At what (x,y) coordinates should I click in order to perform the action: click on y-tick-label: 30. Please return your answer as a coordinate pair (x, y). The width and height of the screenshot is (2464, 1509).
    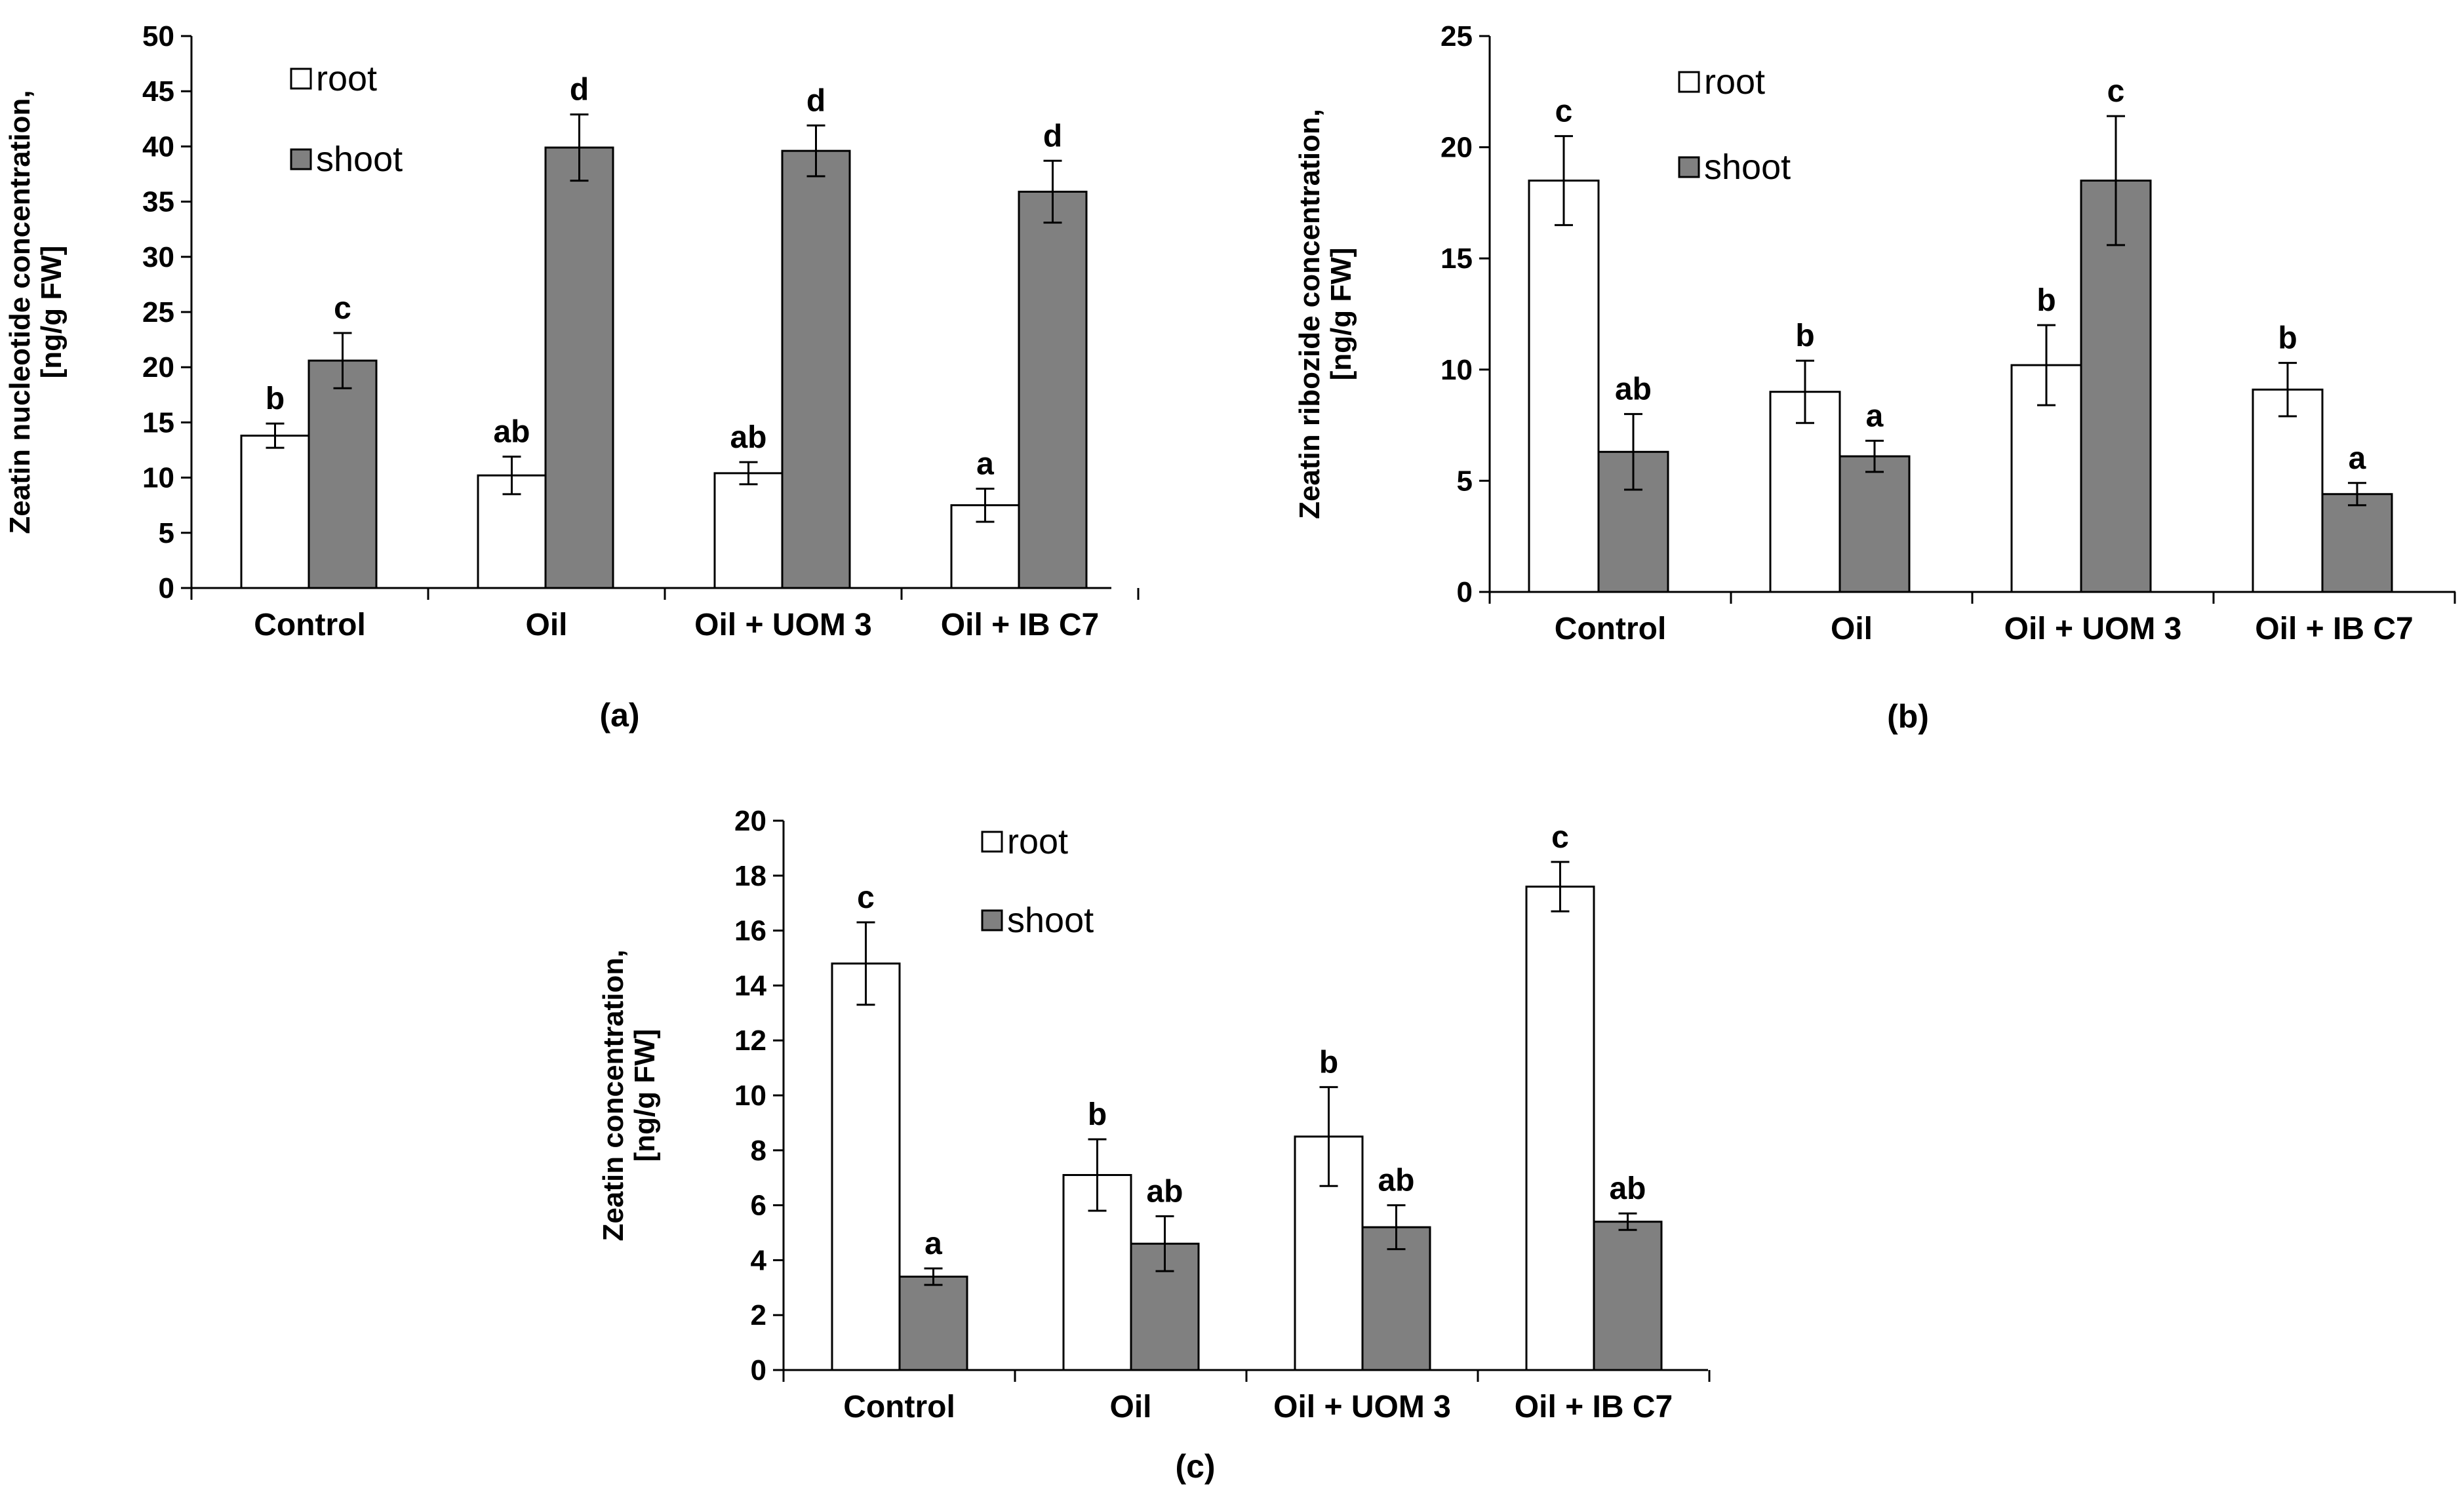
    Looking at the image, I should click on (158, 257).